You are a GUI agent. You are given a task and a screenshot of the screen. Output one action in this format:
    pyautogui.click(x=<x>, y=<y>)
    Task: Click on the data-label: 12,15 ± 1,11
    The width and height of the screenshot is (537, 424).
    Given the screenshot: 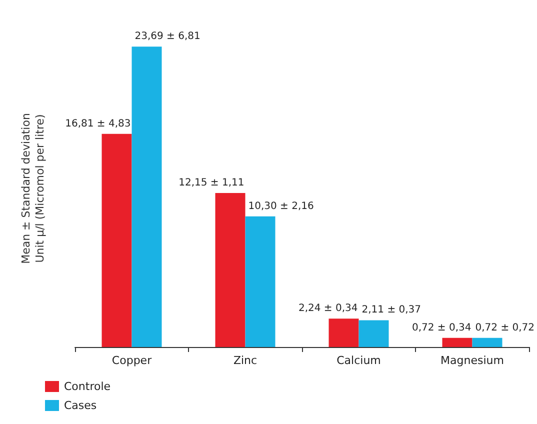 What is the action you would take?
    pyautogui.click(x=211, y=182)
    